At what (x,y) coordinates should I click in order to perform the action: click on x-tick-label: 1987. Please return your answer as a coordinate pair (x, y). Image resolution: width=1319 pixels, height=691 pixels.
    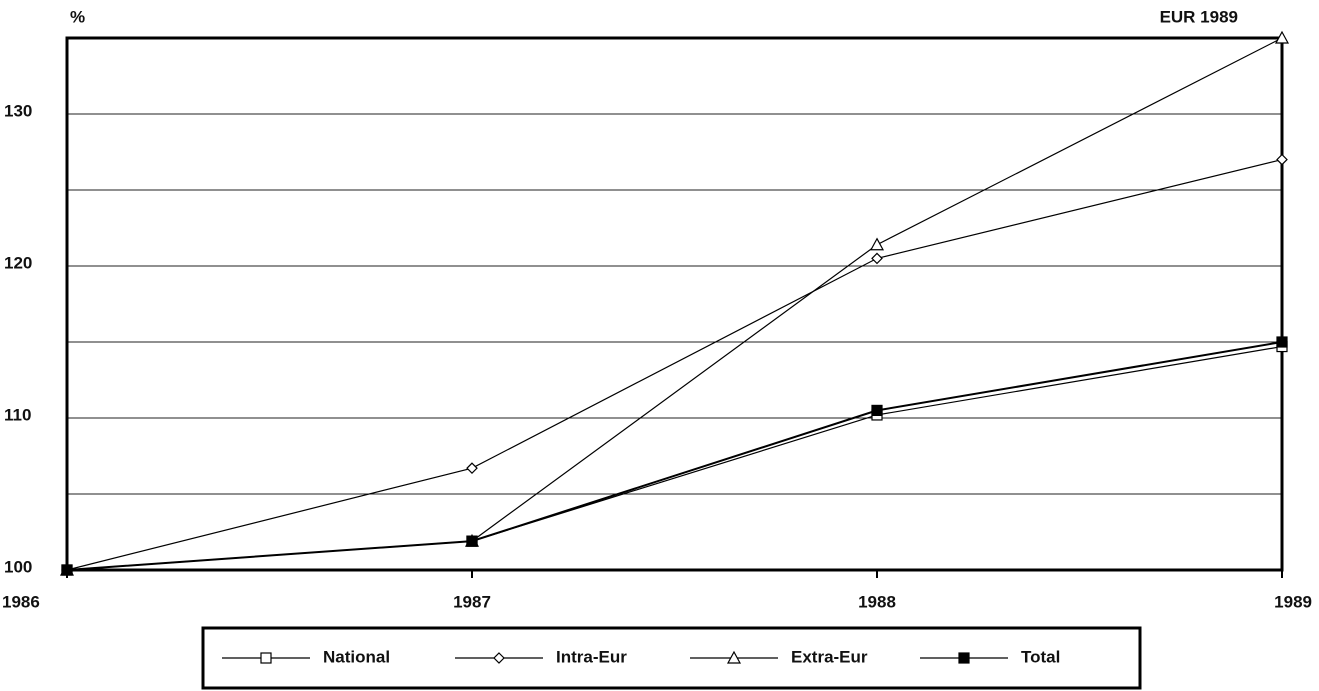
    Looking at the image, I should click on (472, 601).